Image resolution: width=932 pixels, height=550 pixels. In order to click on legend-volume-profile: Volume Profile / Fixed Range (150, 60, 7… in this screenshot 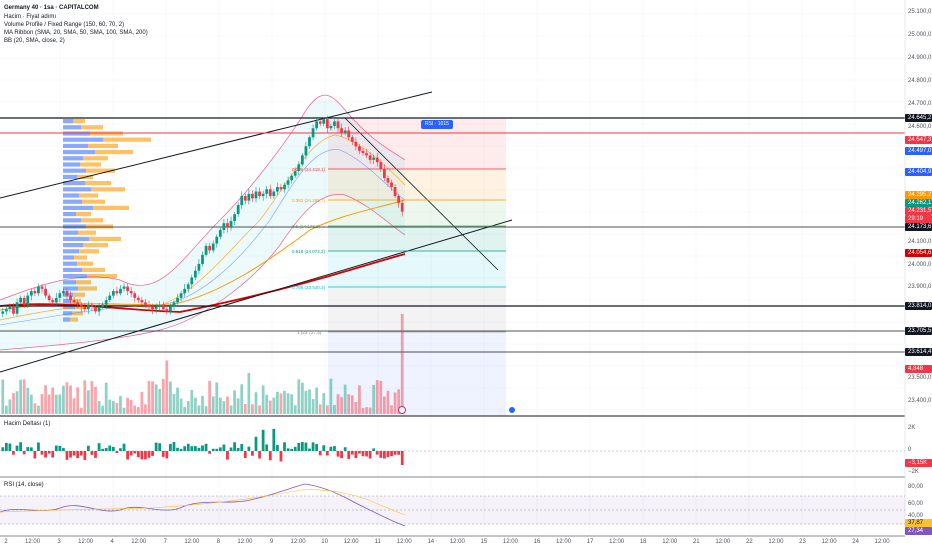, I will do `click(64, 25)`.